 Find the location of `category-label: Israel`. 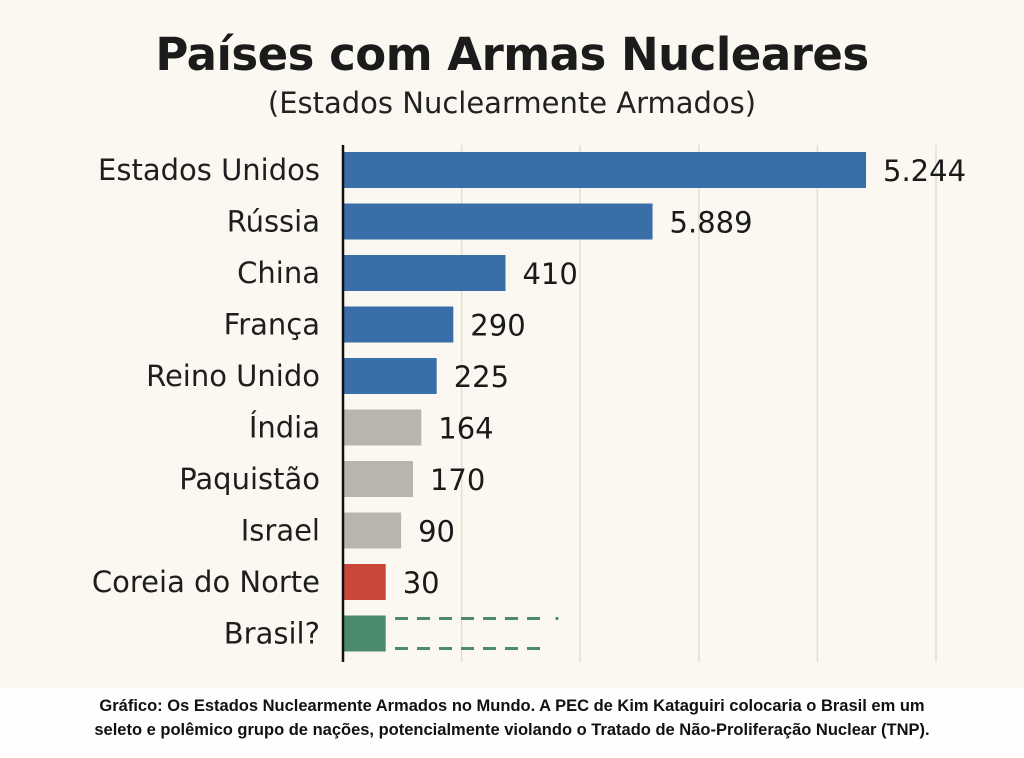

category-label: Israel is located at coordinates (280, 531).